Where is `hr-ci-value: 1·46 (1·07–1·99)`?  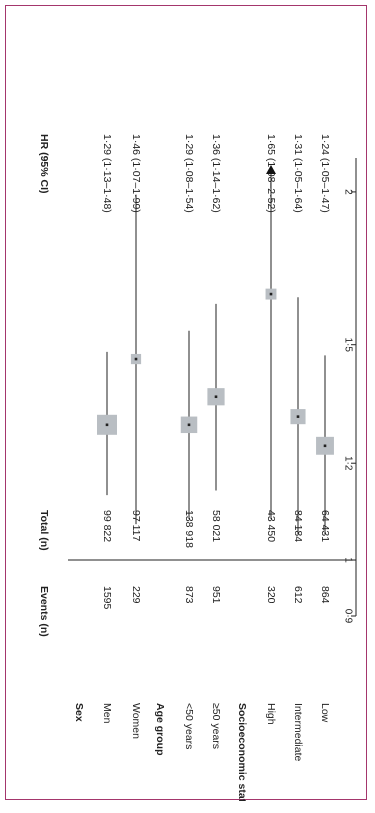 hr-ci-value: 1·46 (1·07–1·99) is located at coordinates (136, 173).